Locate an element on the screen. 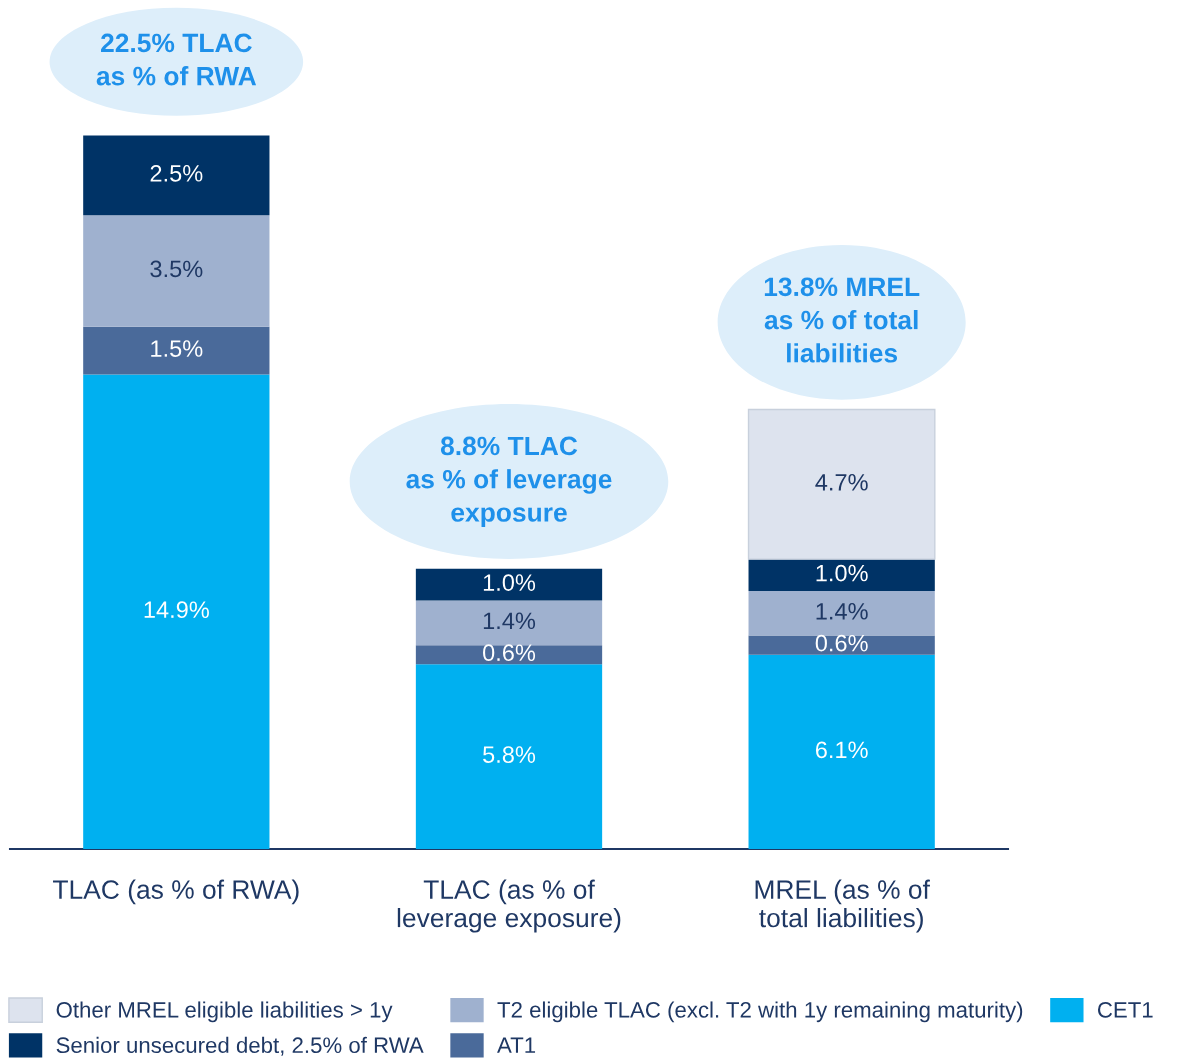  data-label: 1.5% is located at coordinates (177, 348).